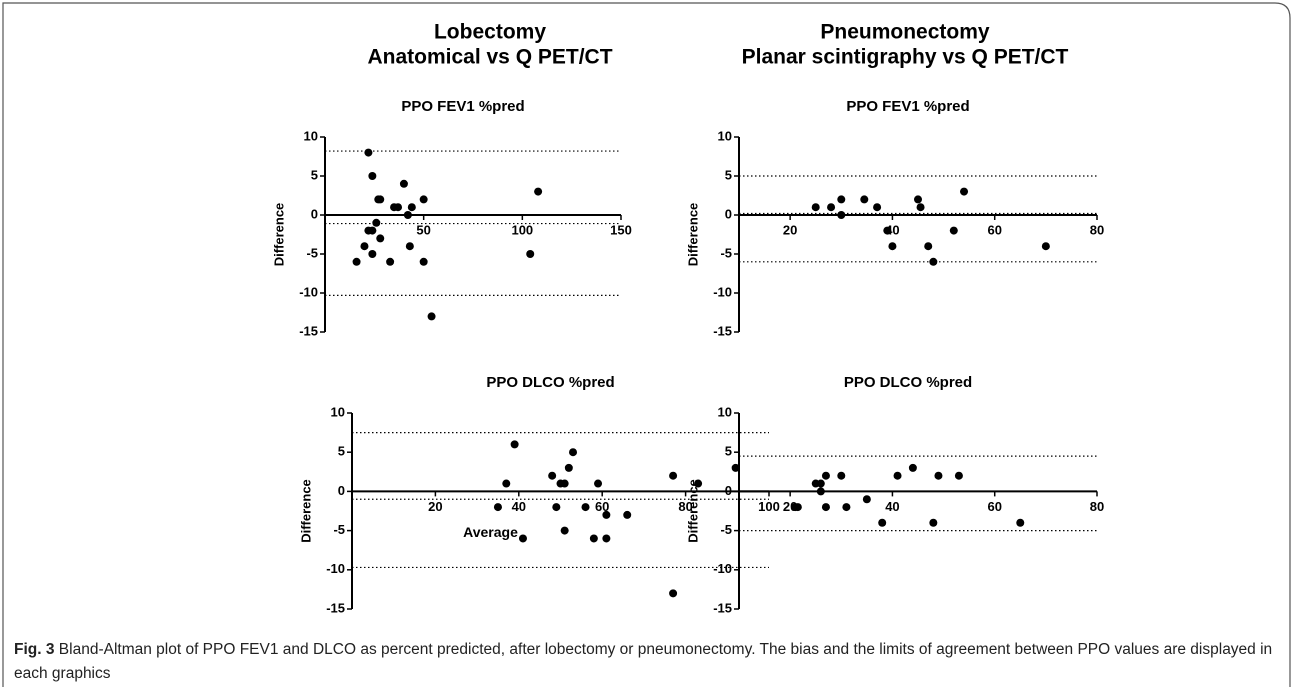 The width and height of the screenshot is (1293, 687). What do you see at coordinates (769, 506) in the screenshot?
I see `x-tick-label: 100` at bounding box center [769, 506].